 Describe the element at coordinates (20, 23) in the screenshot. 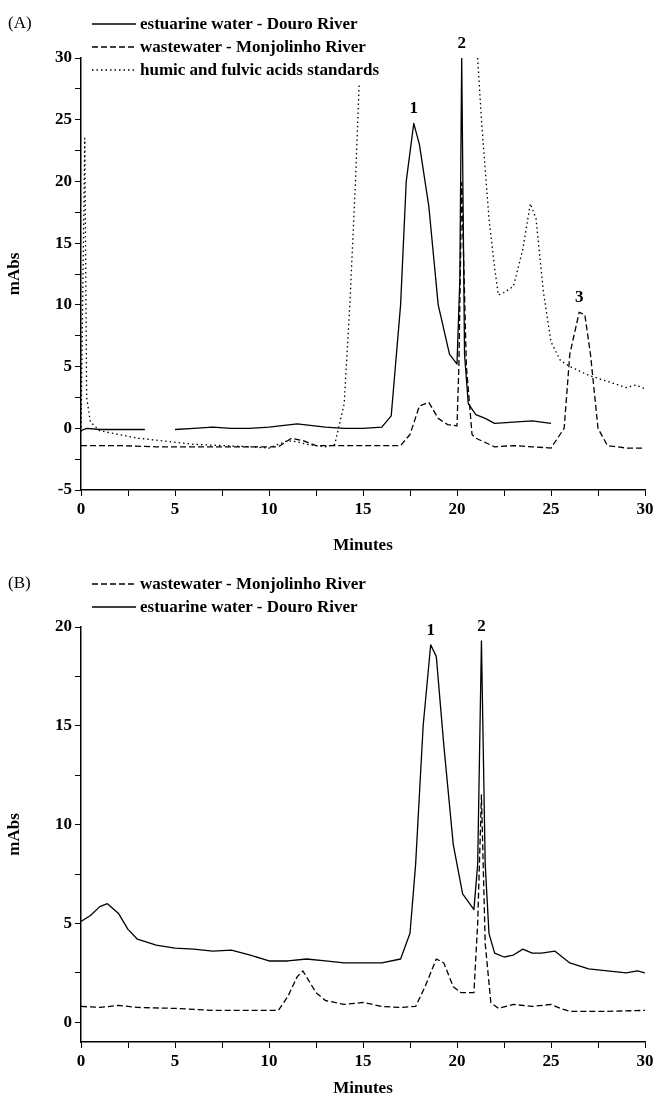

I see `chart-title: (A)` at that location.